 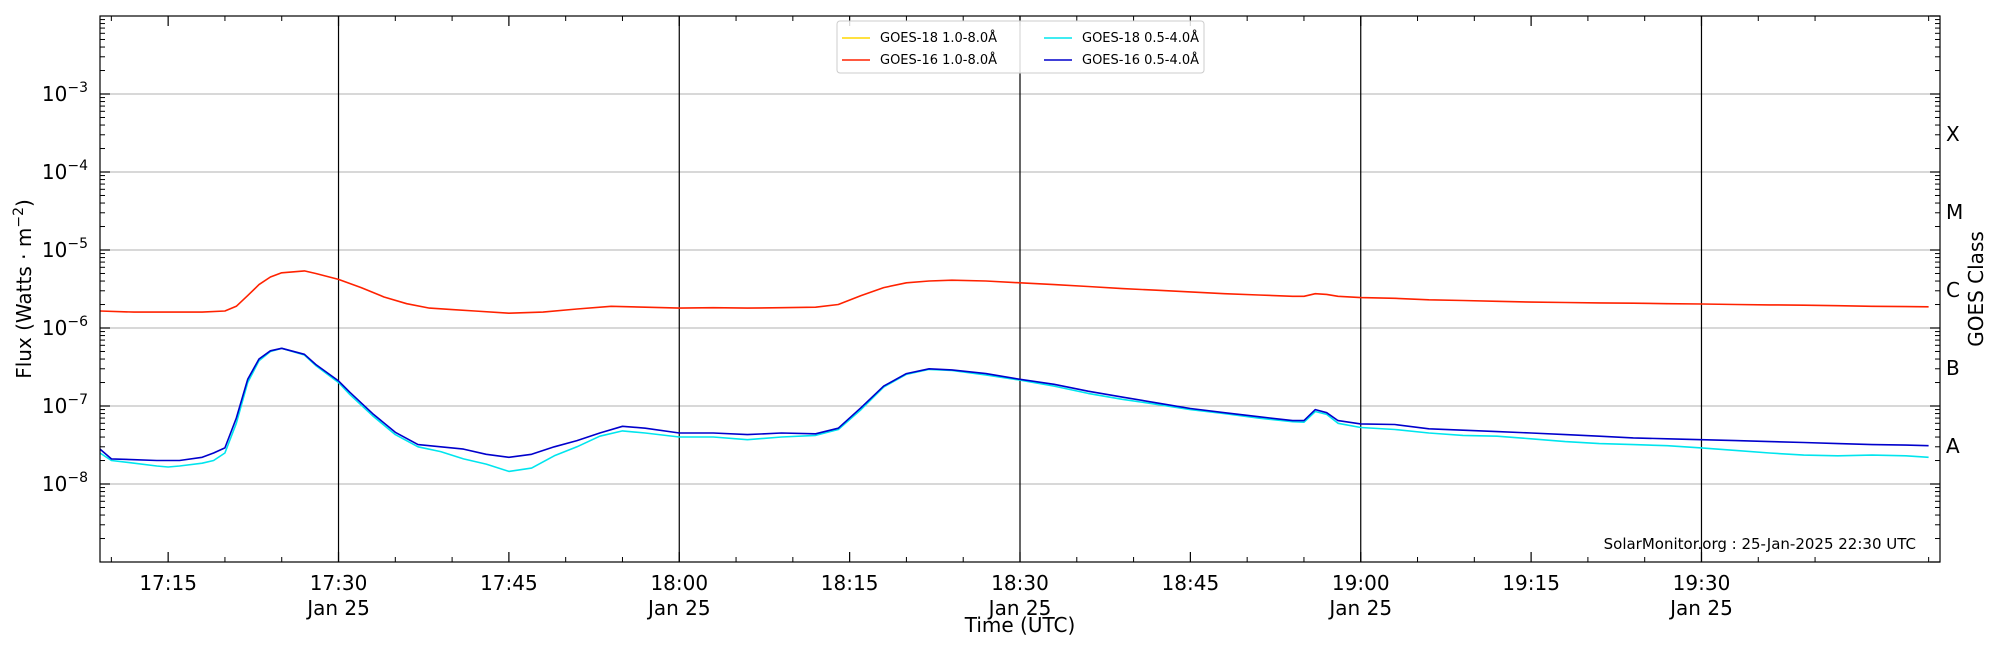 What do you see at coordinates (1953, 368) in the screenshot?
I see `goes-class-b: B` at bounding box center [1953, 368].